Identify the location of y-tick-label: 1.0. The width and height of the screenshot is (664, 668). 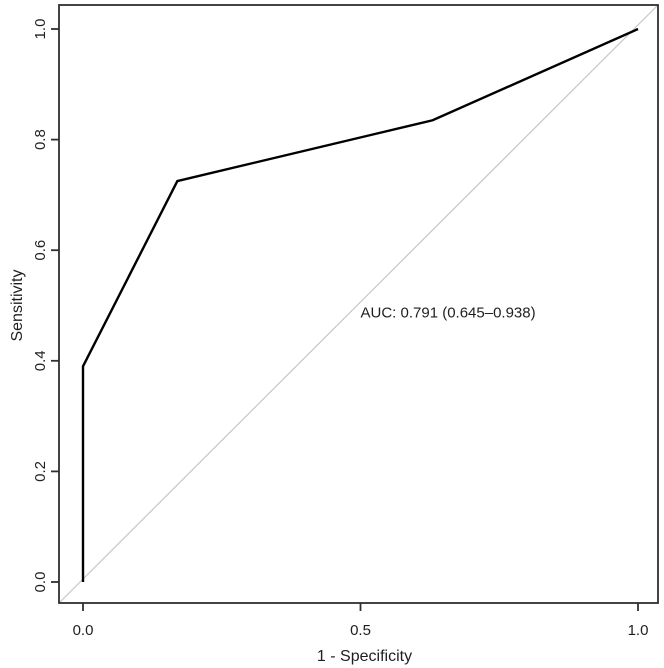
(40, 29).